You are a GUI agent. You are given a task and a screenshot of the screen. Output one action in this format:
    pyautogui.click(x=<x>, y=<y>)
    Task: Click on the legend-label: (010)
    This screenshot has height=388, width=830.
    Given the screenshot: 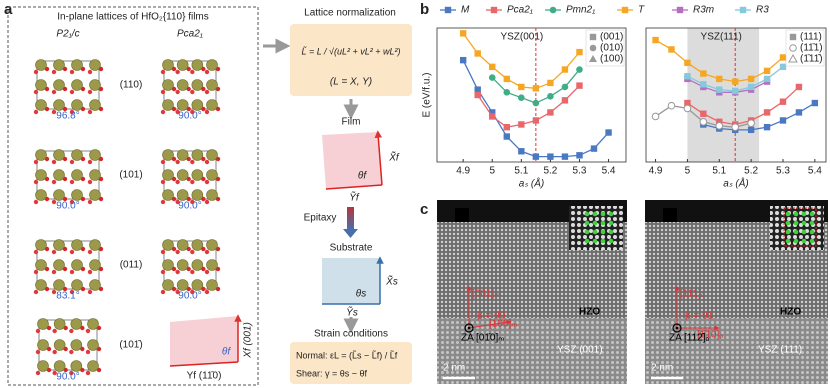 What is the action you would take?
    pyautogui.click(x=611, y=48)
    